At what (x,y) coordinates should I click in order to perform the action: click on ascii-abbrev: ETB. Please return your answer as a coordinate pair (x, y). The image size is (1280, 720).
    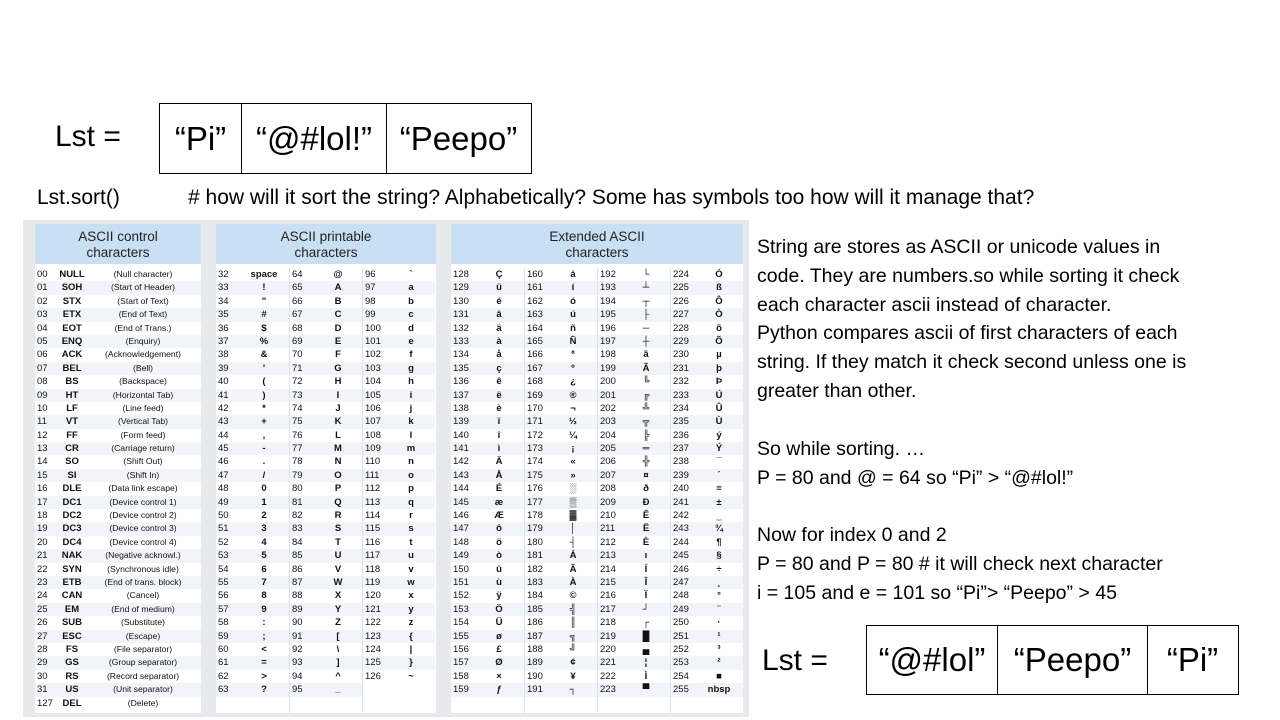
    Looking at the image, I should click on (72, 582).